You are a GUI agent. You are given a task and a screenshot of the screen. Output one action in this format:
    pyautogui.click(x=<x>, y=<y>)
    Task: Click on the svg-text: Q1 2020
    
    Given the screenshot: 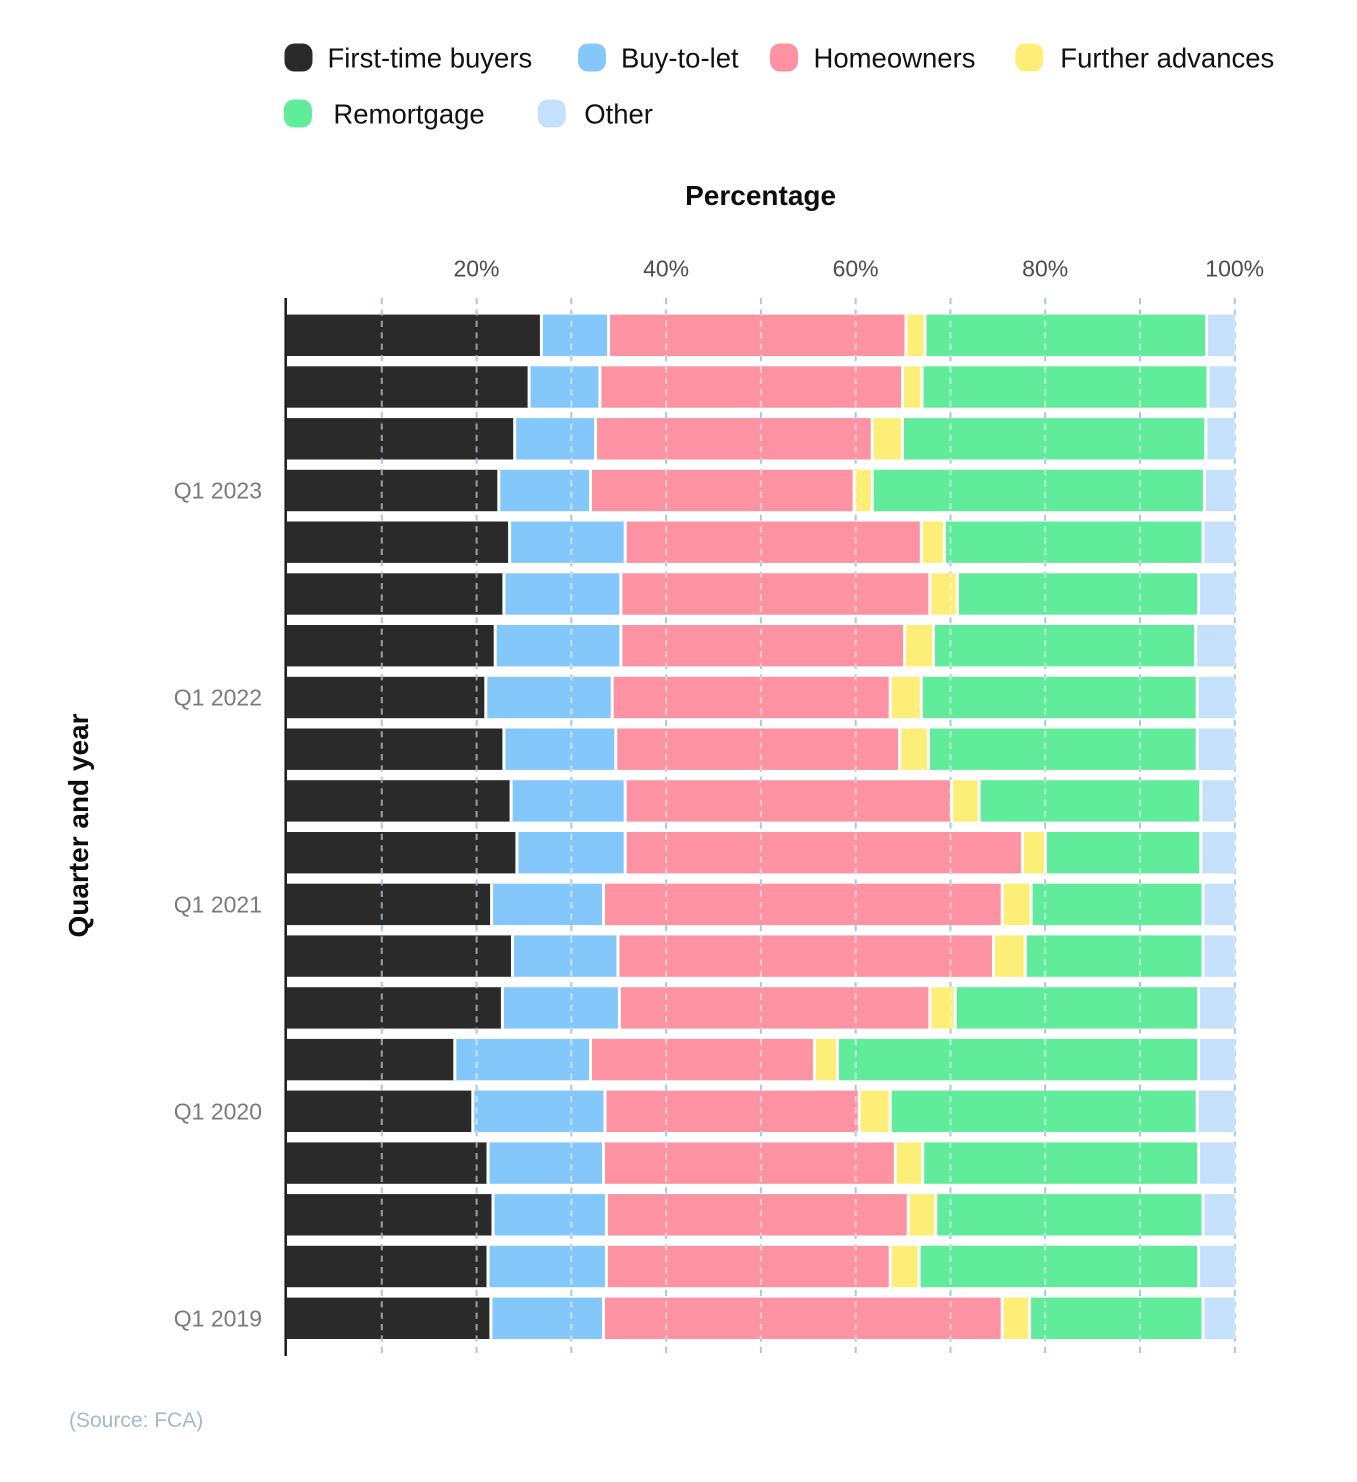 What is the action you would take?
    pyautogui.click(x=218, y=1112)
    